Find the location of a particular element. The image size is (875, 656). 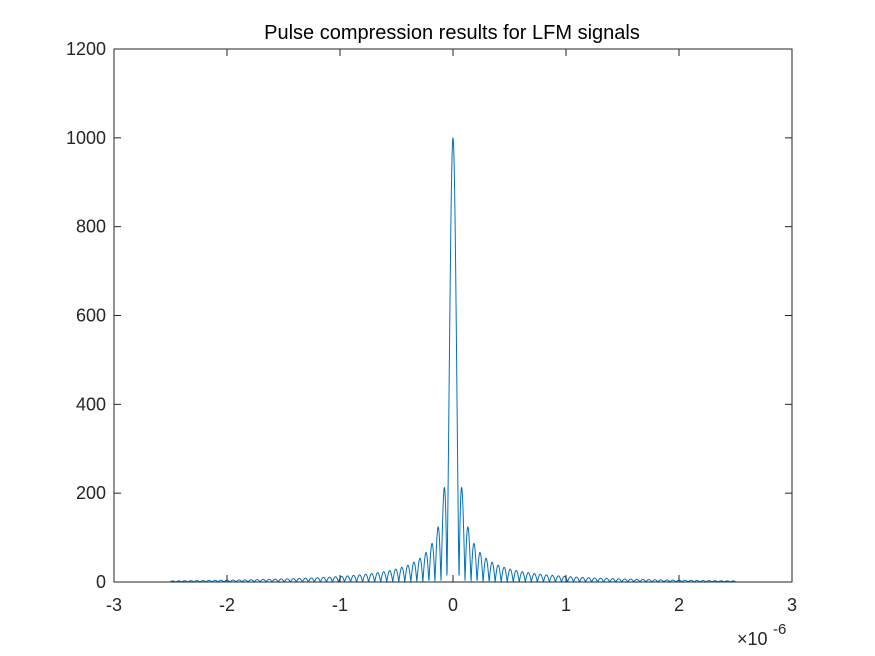

x-axis-exponent: ×10 -6 is located at coordinates (761, 635).